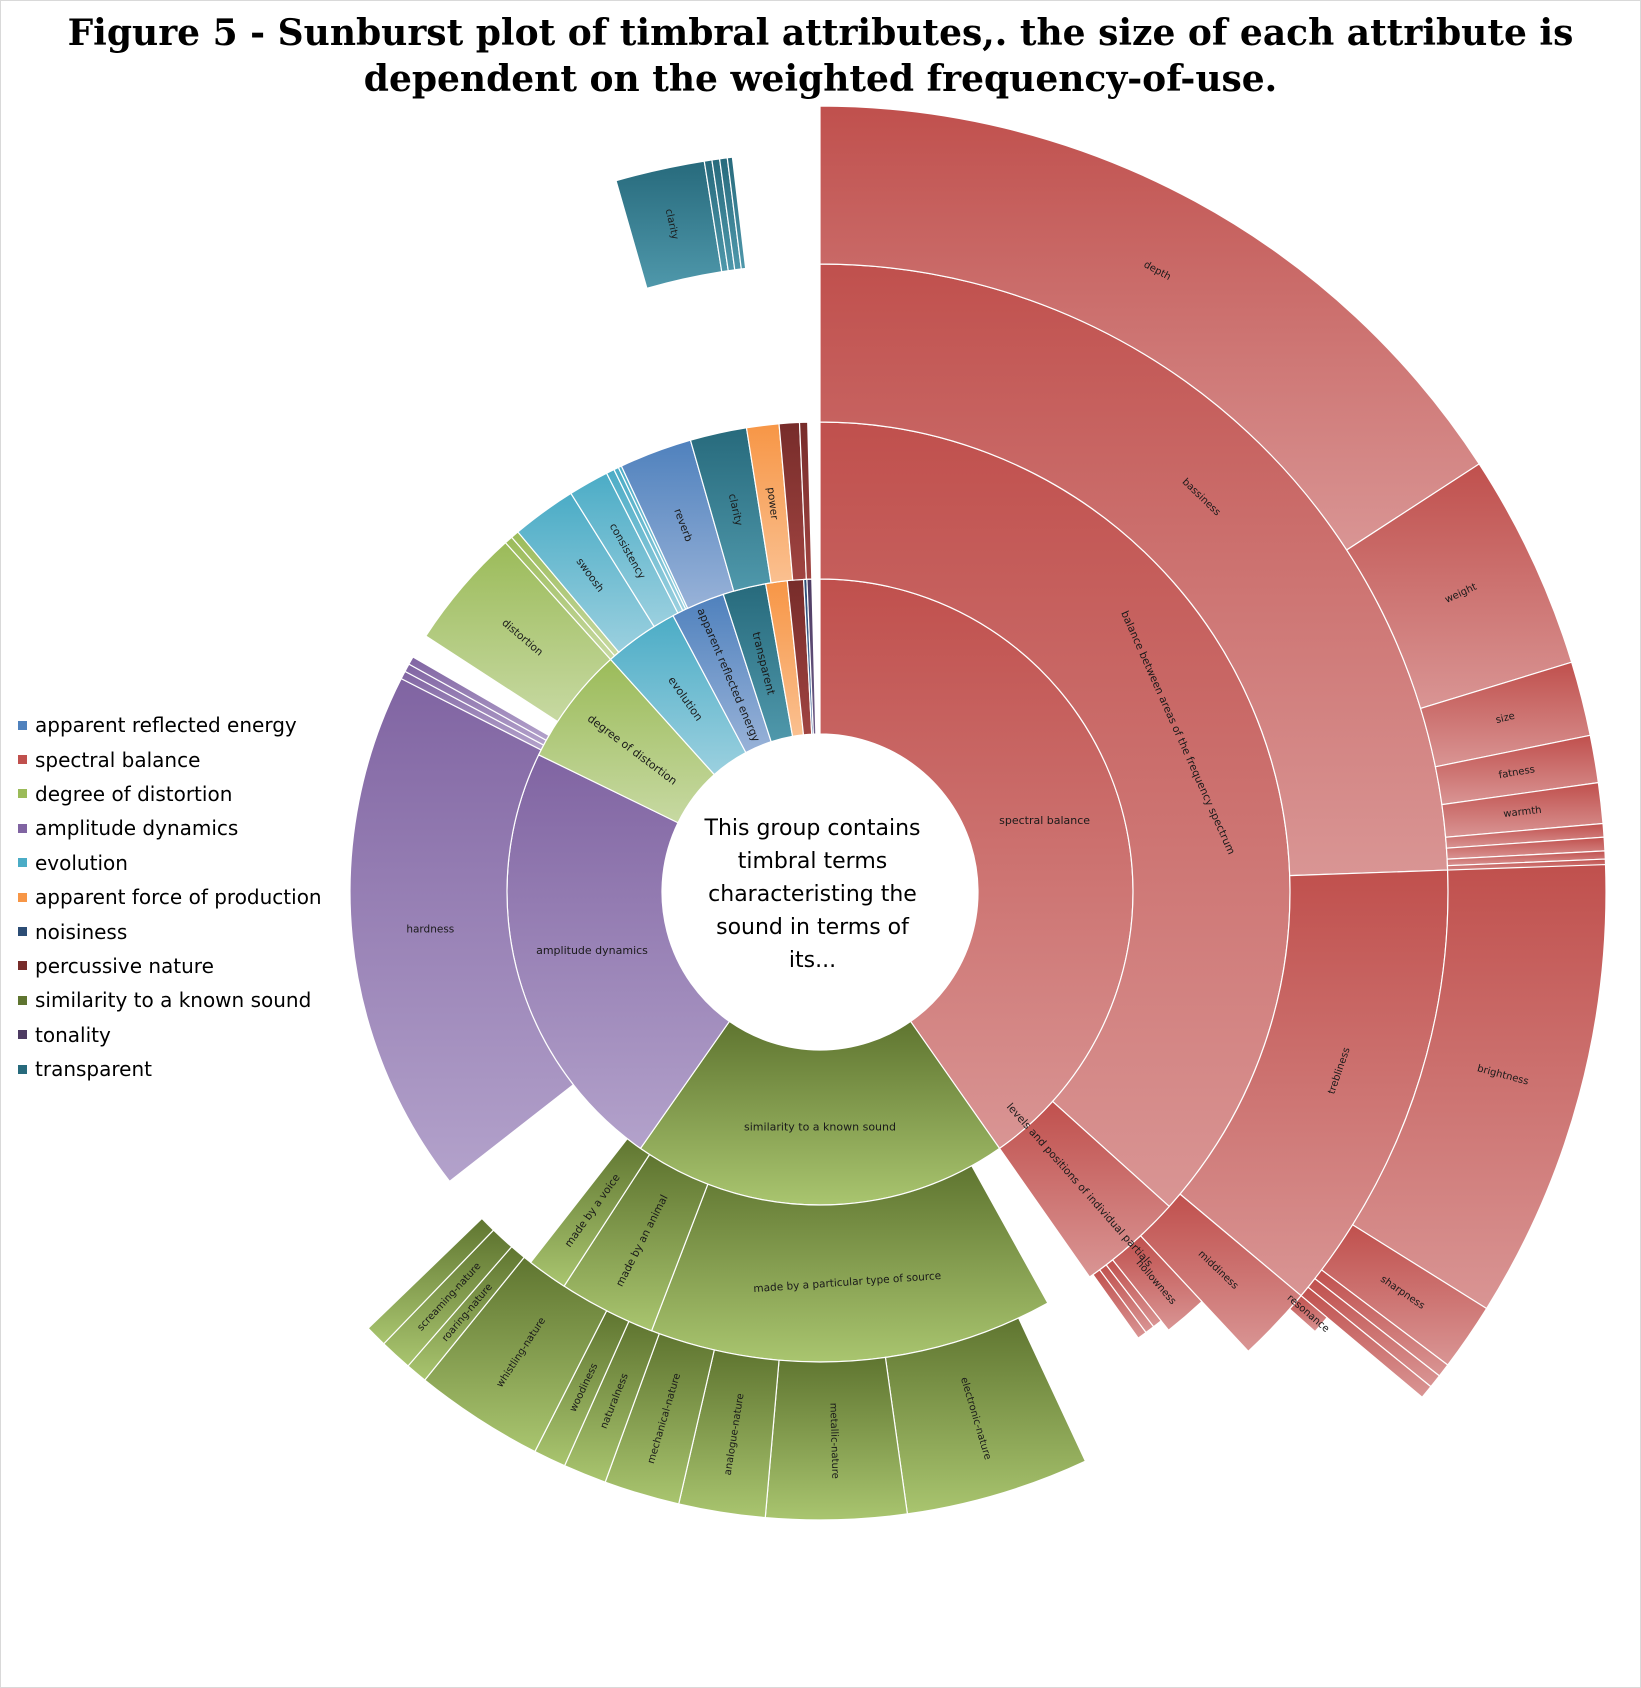  I want to click on legend-item: degree of distortion, so click(170, 794).